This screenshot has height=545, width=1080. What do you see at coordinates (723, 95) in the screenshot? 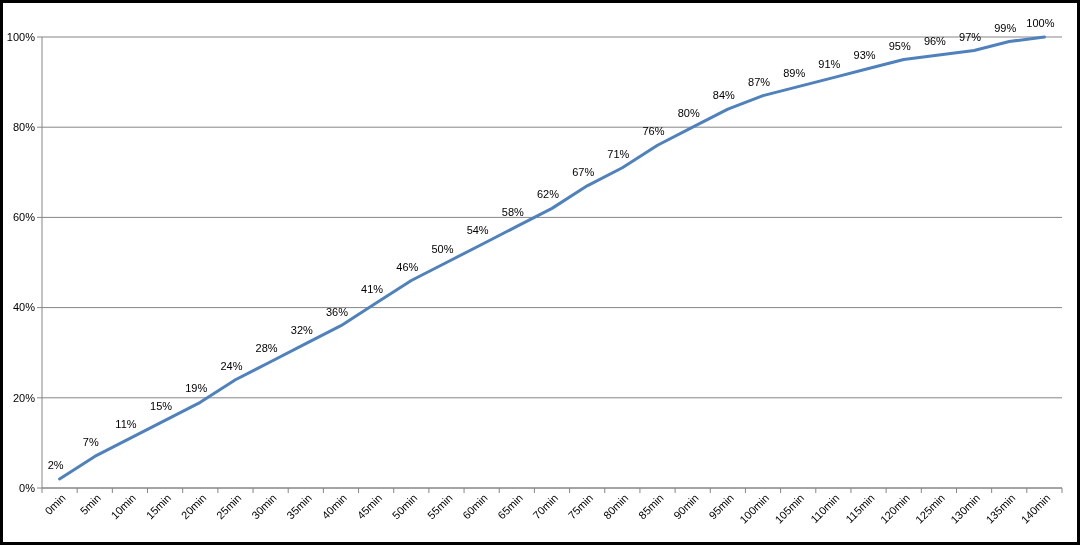
I see `text: 84%` at bounding box center [723, 95].